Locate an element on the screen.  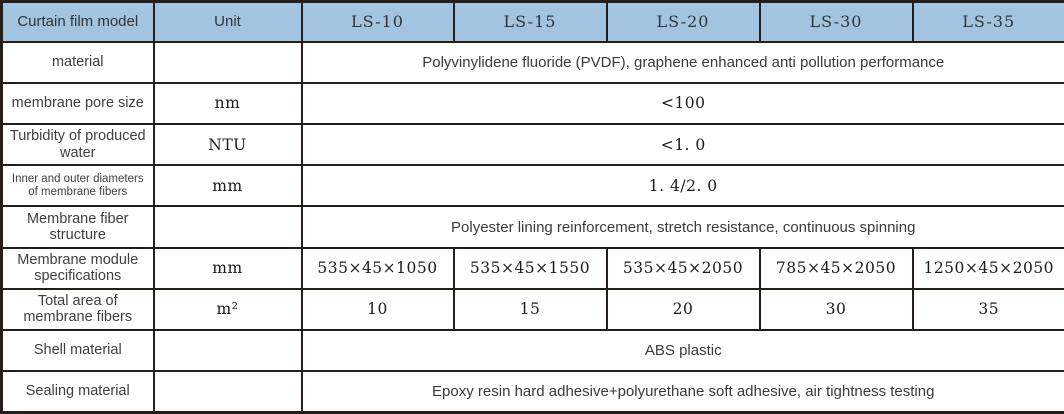
value-cell-area-ls35: 35 is located at coordinates (987, 309).